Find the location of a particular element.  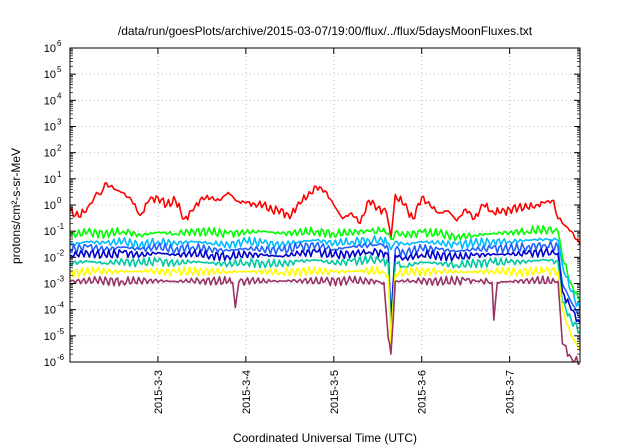

y-tick-exponent: 6 is located at coordinates (59, 43).